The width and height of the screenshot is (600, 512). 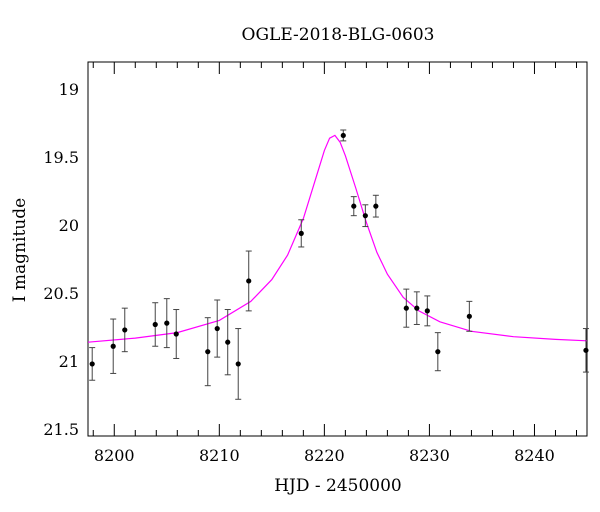 What do you see at coordinates (69, 225) in the screenshot?
I see `y-tick-label: 20` at bounding box center [69, 225].